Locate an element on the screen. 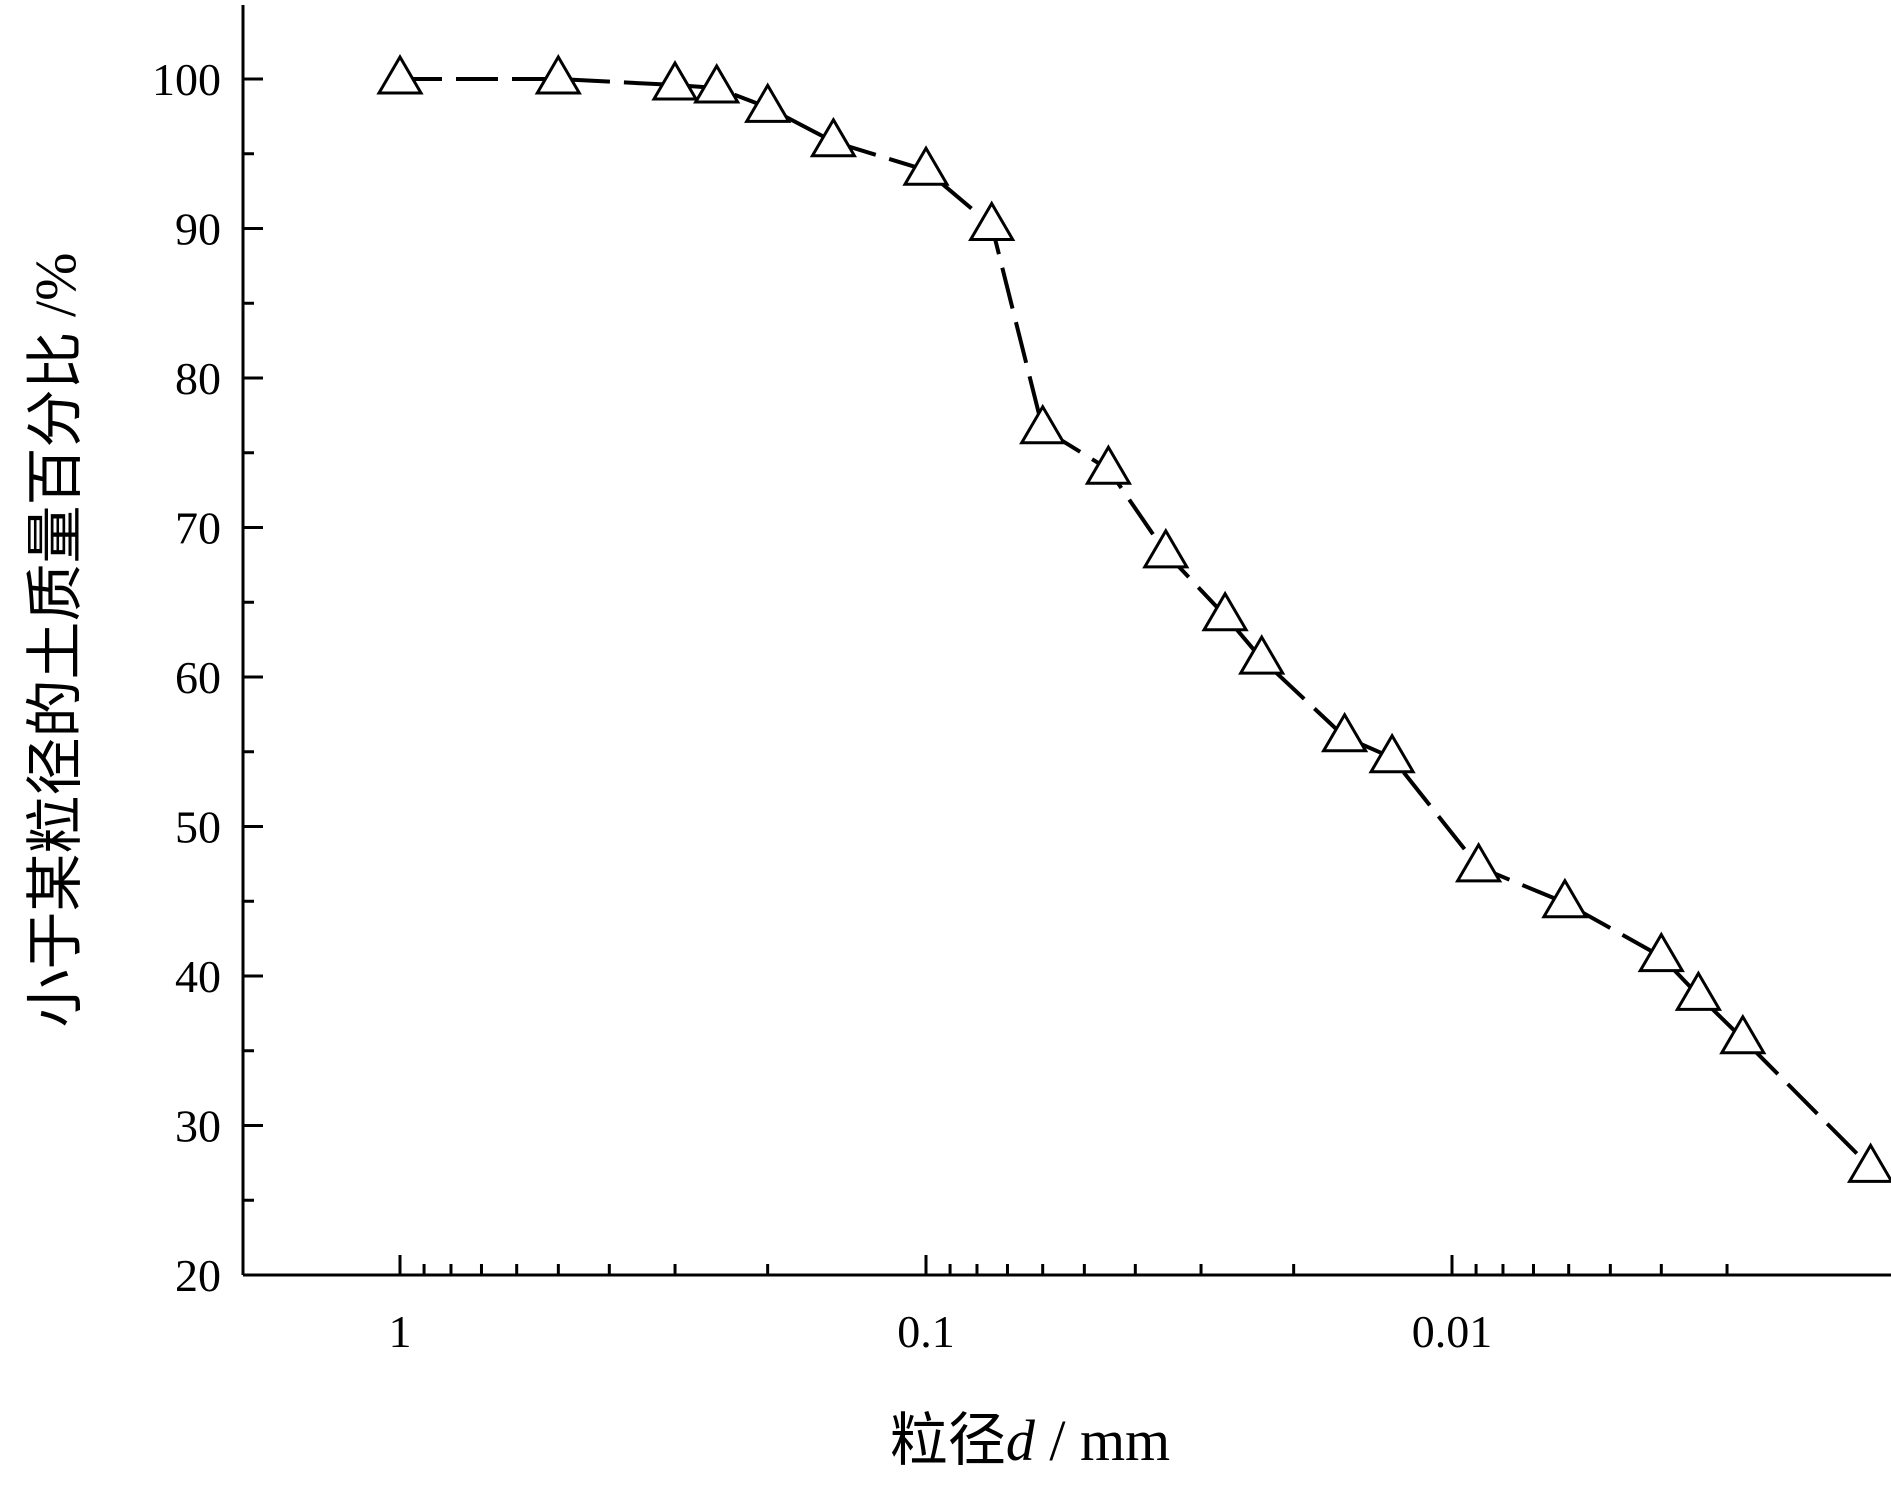  x-axis-title-variable: d is located at coordinates (1021, 1440).